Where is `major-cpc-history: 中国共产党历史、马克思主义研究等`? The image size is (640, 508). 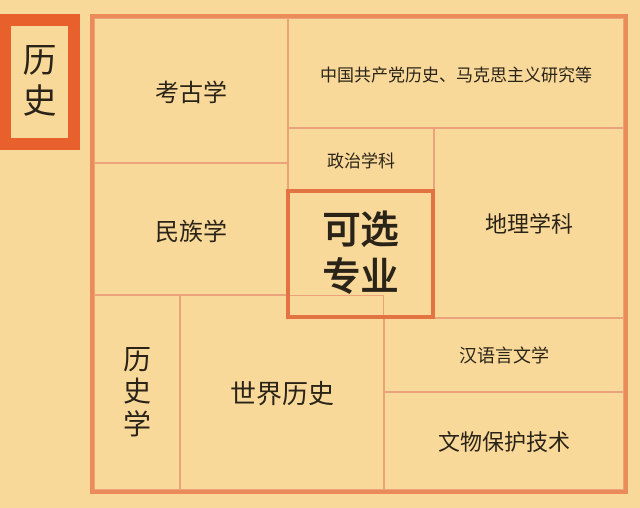 major-cpc-history: 中国共产党历史、马克思主义研究等 is located at coordinates (456, 73).